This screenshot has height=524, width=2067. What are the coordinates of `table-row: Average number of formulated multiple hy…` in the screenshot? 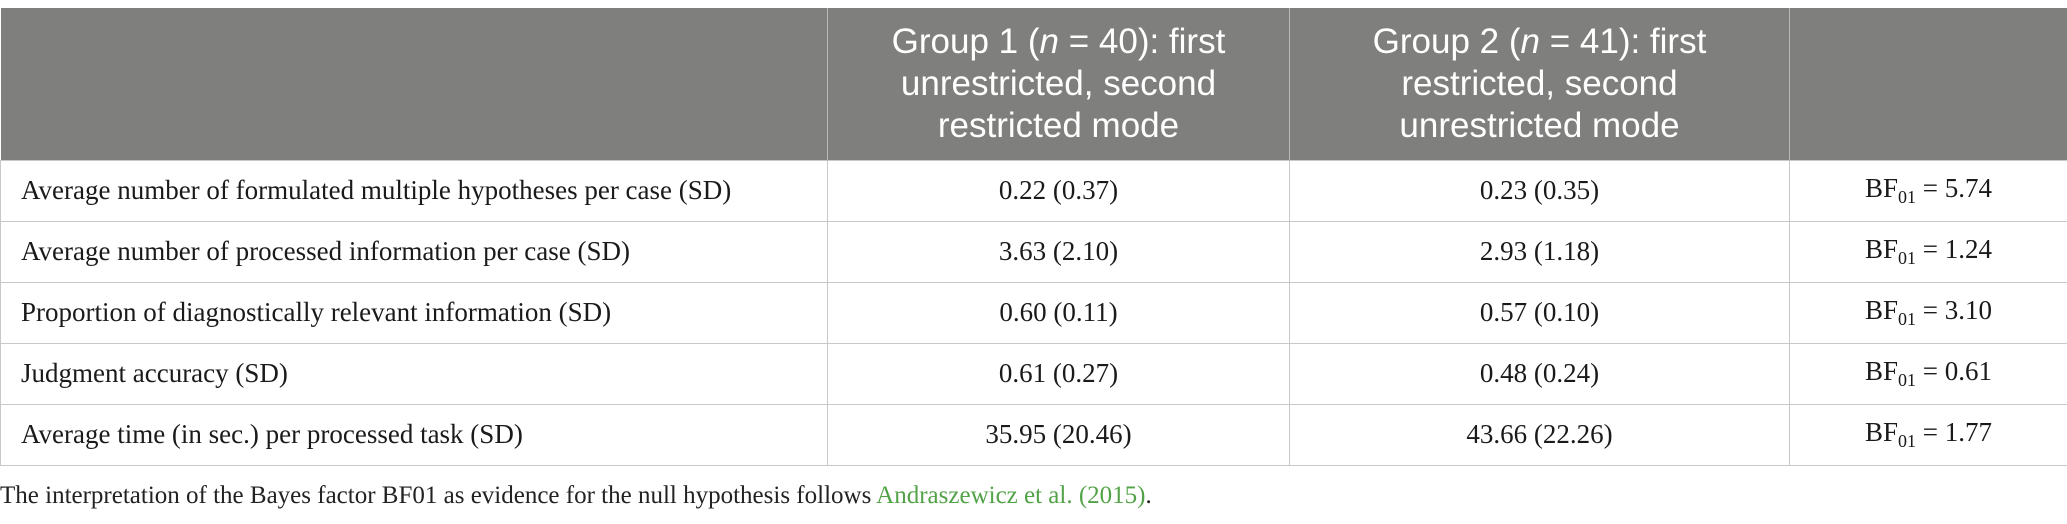 It's located at (1033, 190).